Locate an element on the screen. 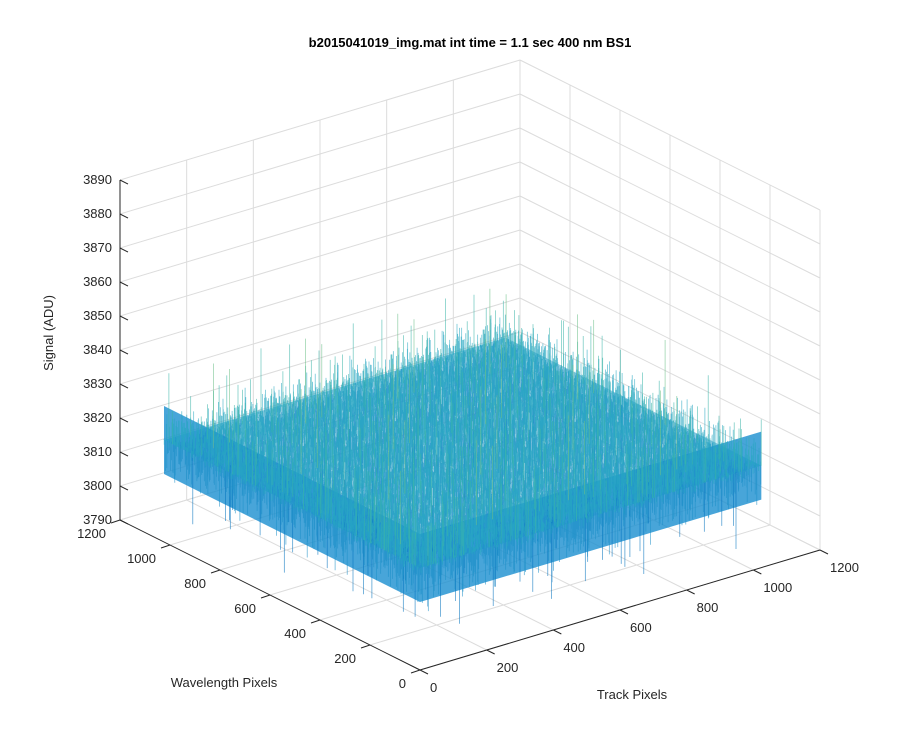  y-tick-label: 0 is located at coordinates (402, 683).